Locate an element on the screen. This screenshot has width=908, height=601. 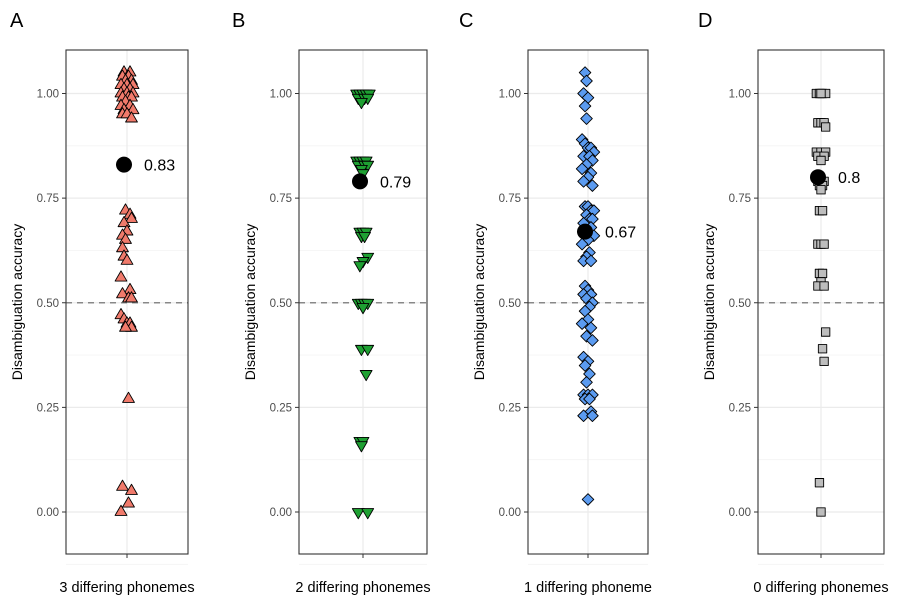
x-axis-title: 3 differing phonemes is located at coordinates (126, 588).